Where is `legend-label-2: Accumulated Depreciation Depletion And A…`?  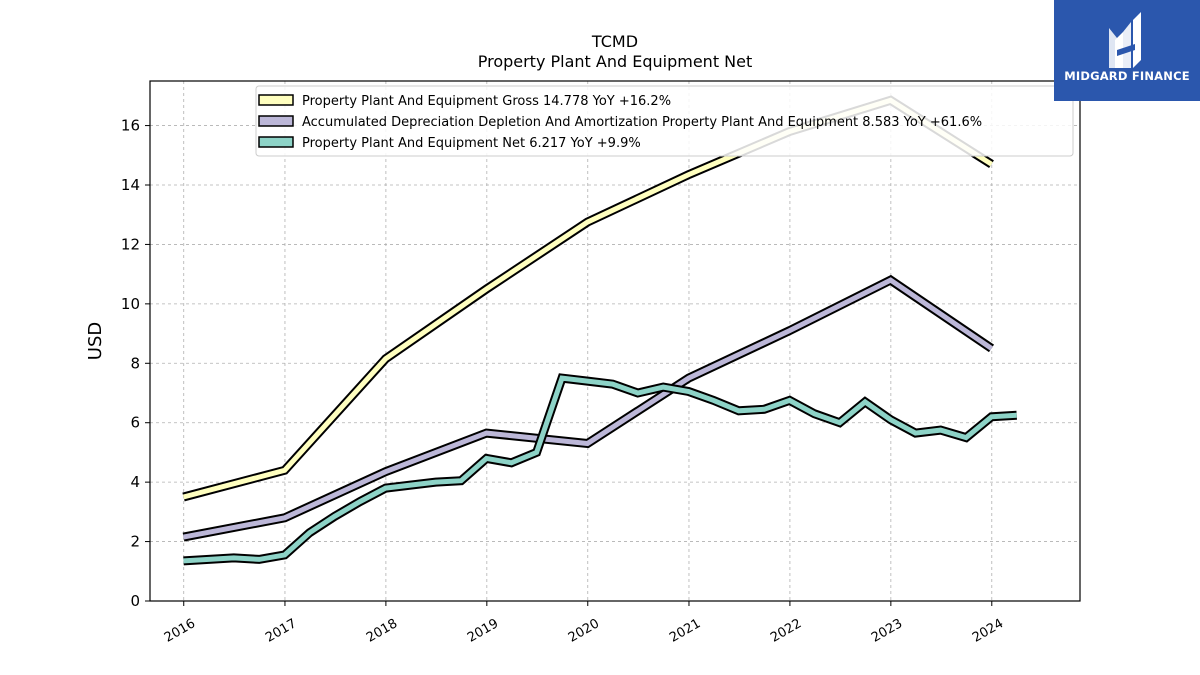
legend-label-2: Accumulated Depreciation Depletion And A… is located at coordinates (642, 122).